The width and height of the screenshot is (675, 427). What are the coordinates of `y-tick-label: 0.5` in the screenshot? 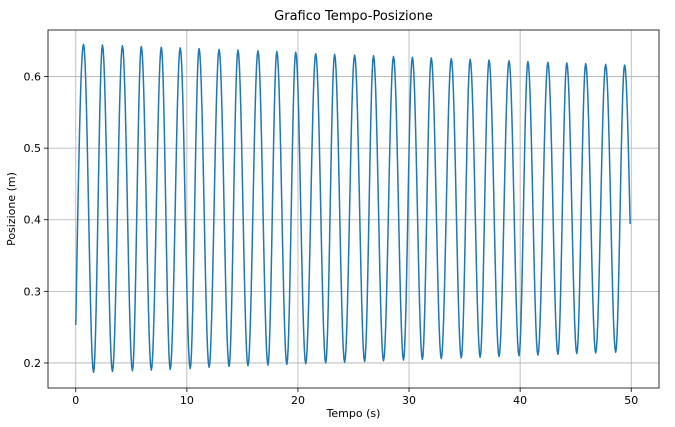 It's located at (33, 148).